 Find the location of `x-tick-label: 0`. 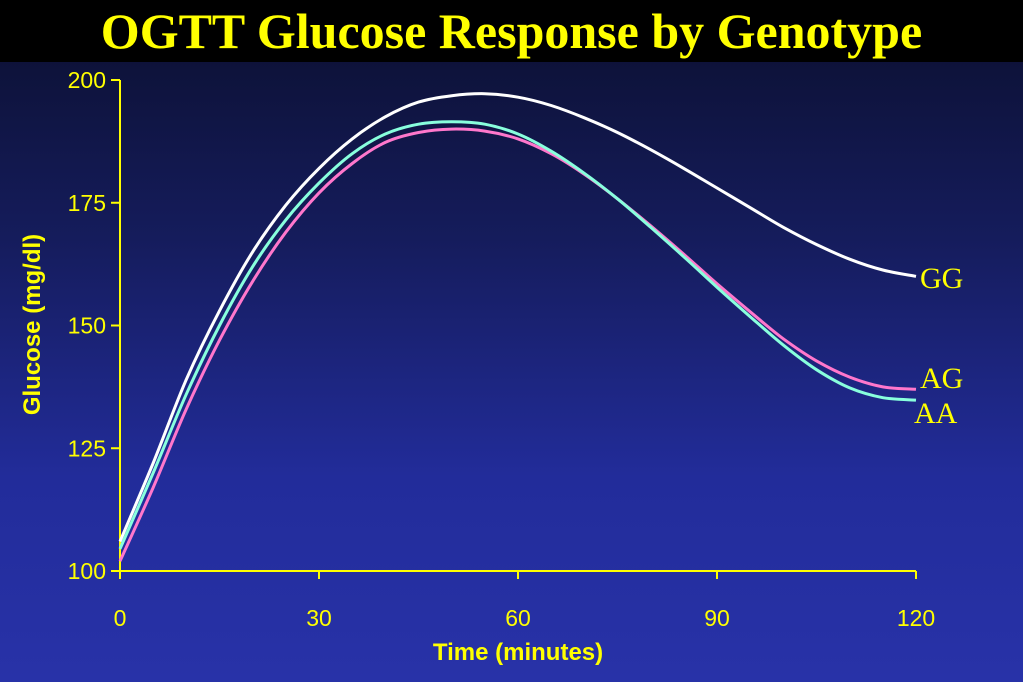

x-tick-label: 0 is located at coordinates (120, 618).